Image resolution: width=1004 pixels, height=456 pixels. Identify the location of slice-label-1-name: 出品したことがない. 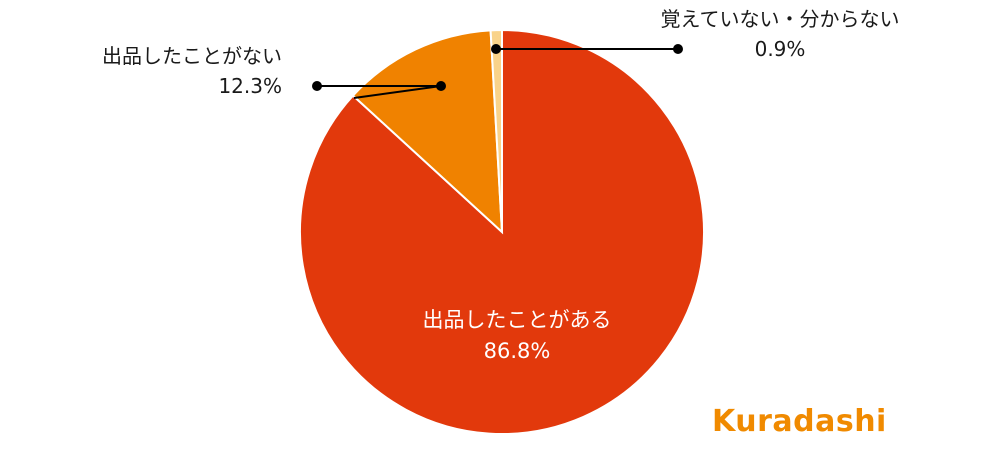
(192, 56).